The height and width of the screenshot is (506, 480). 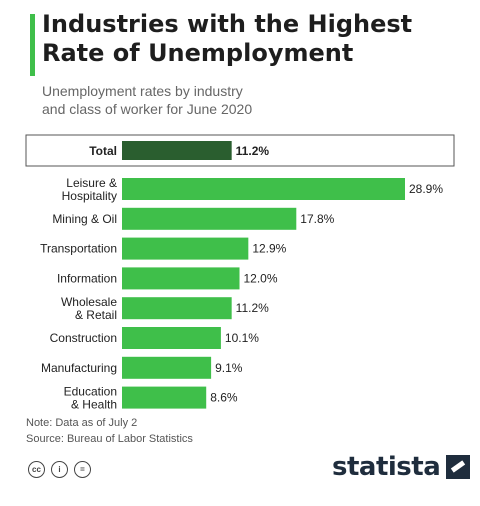 What do you see at coordinates (103, 151) in the screenshot?
I see `total-label: Total` at bounding box center [103, 151].